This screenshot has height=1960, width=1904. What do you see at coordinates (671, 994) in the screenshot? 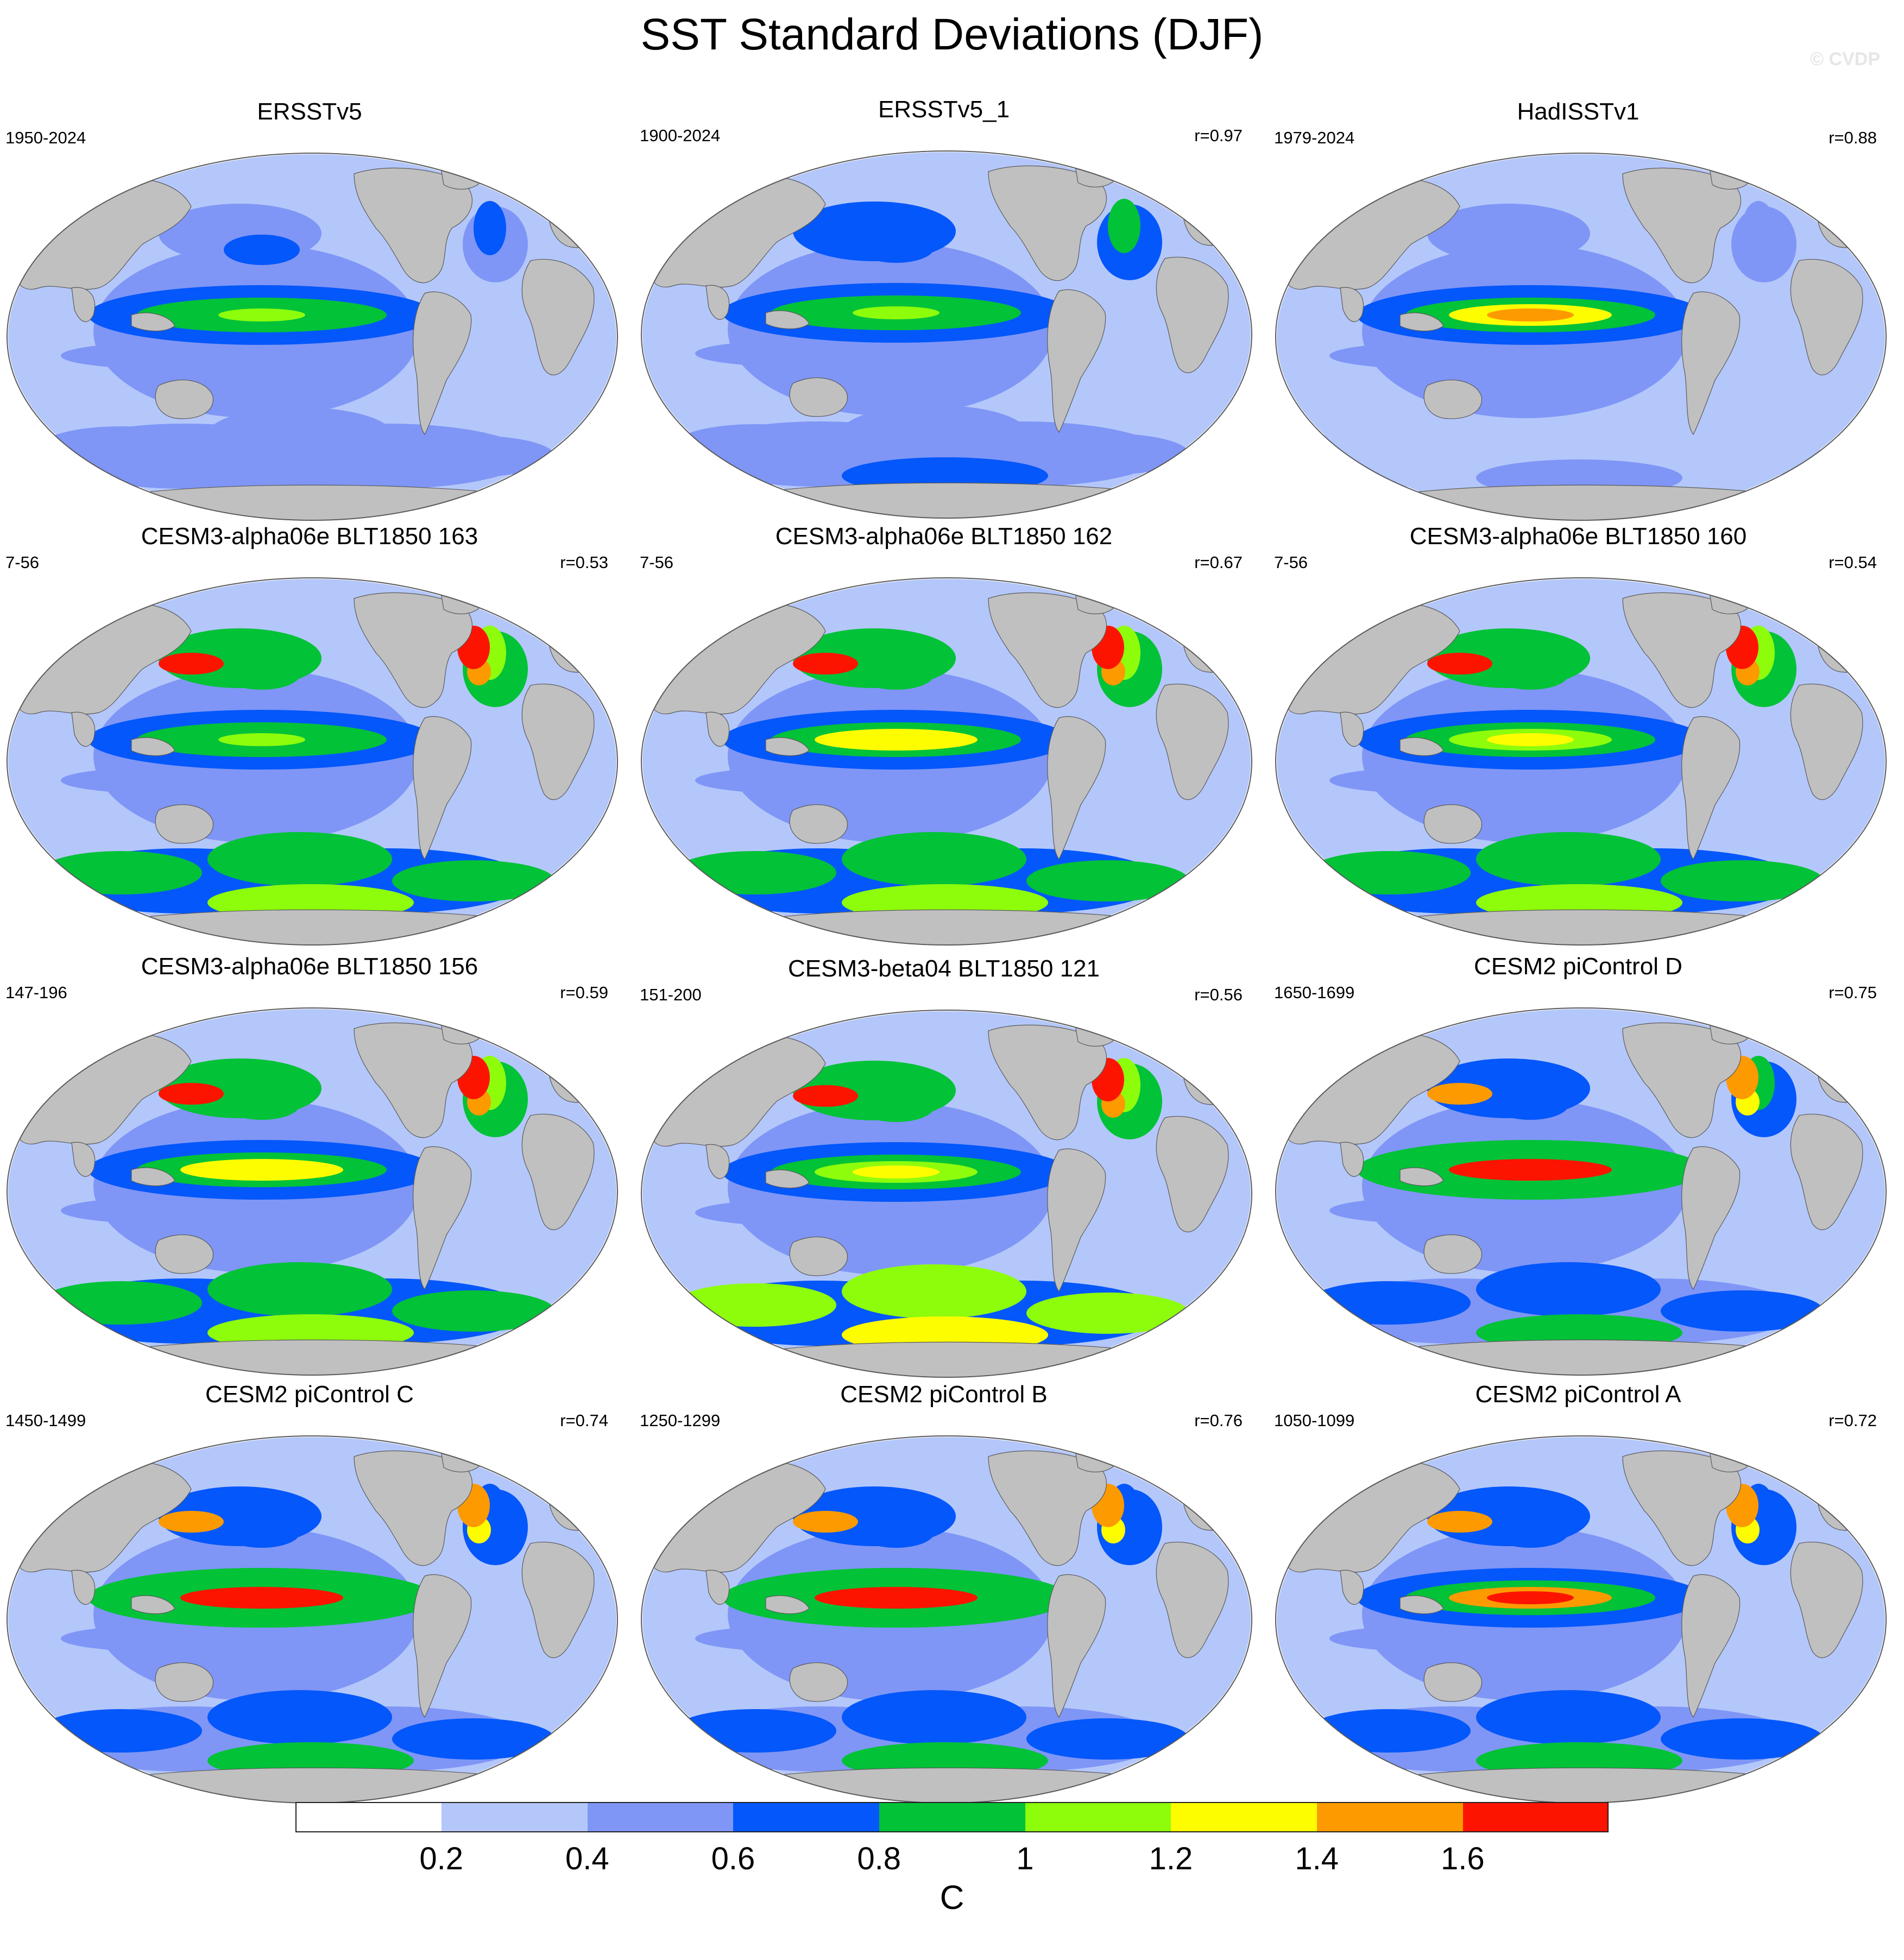
I see `panel-period: 151-200` at bounding box center [671, 994].